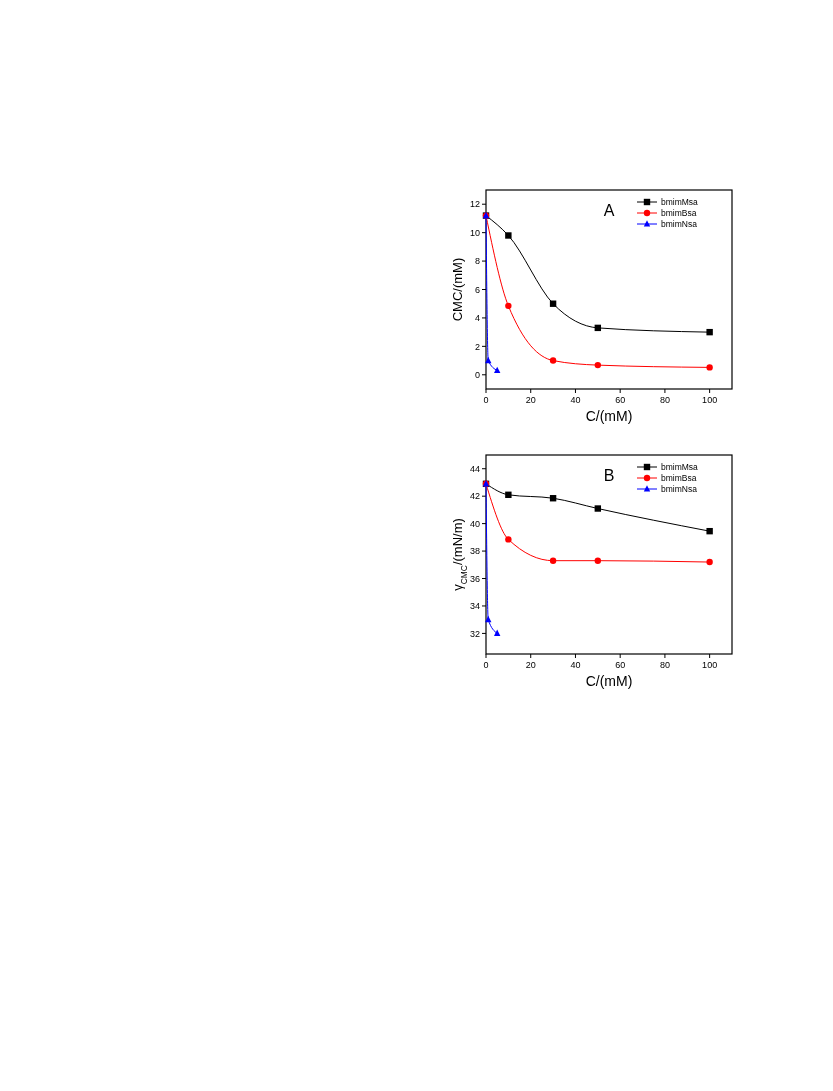 Image resolution: width=833 pixels, height=1091 pixels. Describe the element at coordinates (474, 496) in the screenshot. I see `y-tick-label: 42` at that location.